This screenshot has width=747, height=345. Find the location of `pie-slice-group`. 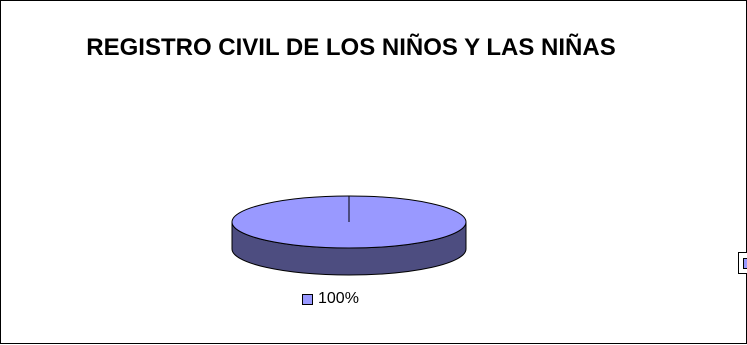

pie-slice-group is located at coordinates (349, 235).